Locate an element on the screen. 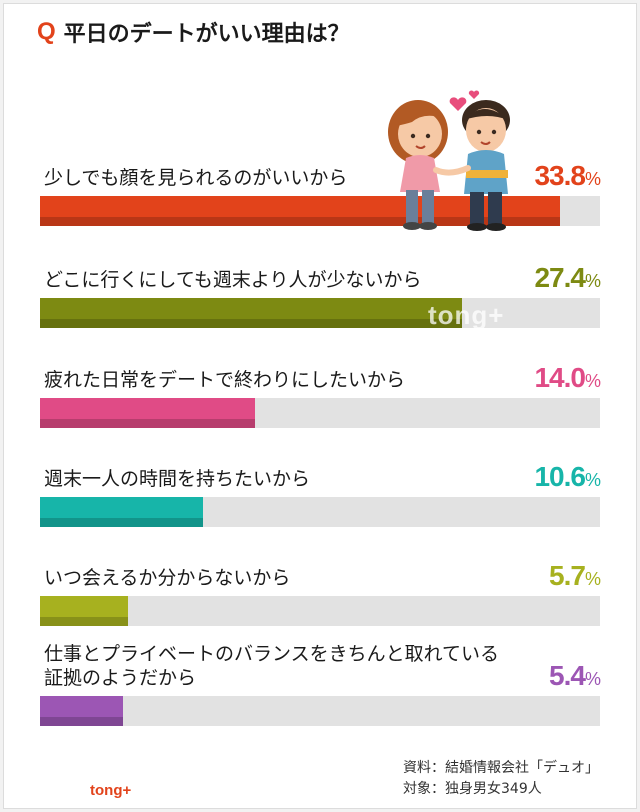 Image resolution: width=640 pixels, height=812 pixels. source-note: 資料：結婚情報会社「デュオ」 対象：独身男女349人 is located at coordinates (501, 779).